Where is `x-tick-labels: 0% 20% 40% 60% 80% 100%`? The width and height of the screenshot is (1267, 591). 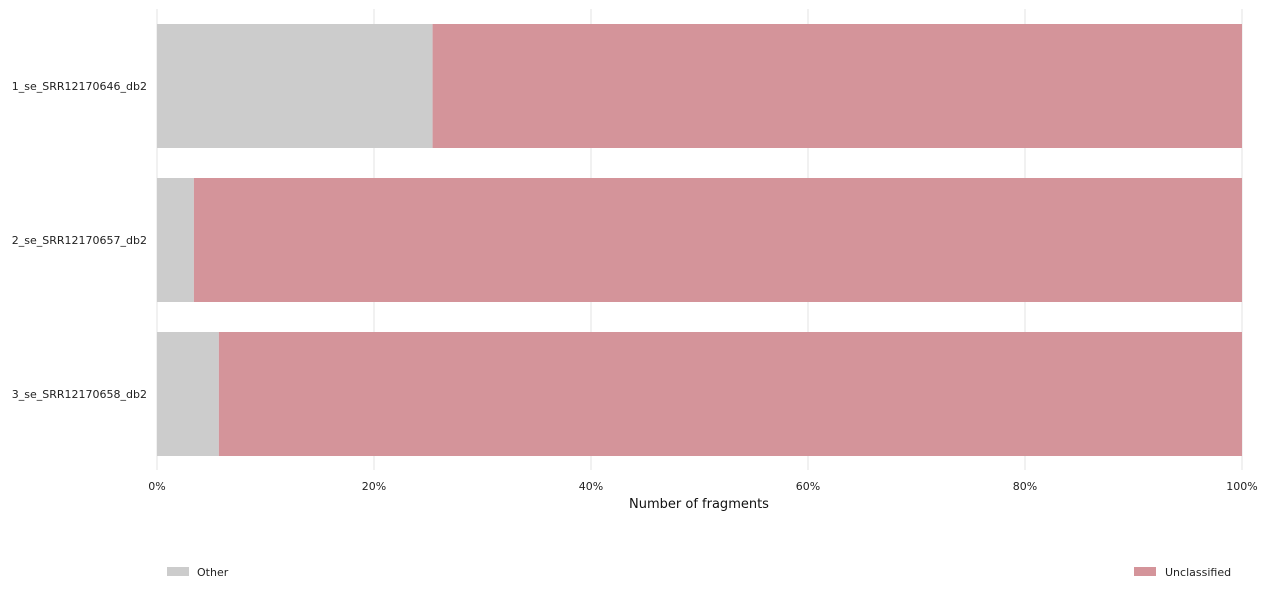 x-tick-labels: 0% 20% 40% 60% 80% 100% is located at coordinates (702, 486).